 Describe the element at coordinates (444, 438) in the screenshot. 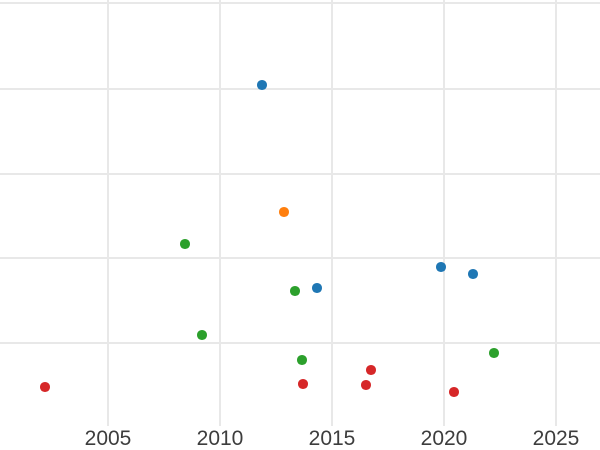

I see `x-tick-label: 2020` at that location.